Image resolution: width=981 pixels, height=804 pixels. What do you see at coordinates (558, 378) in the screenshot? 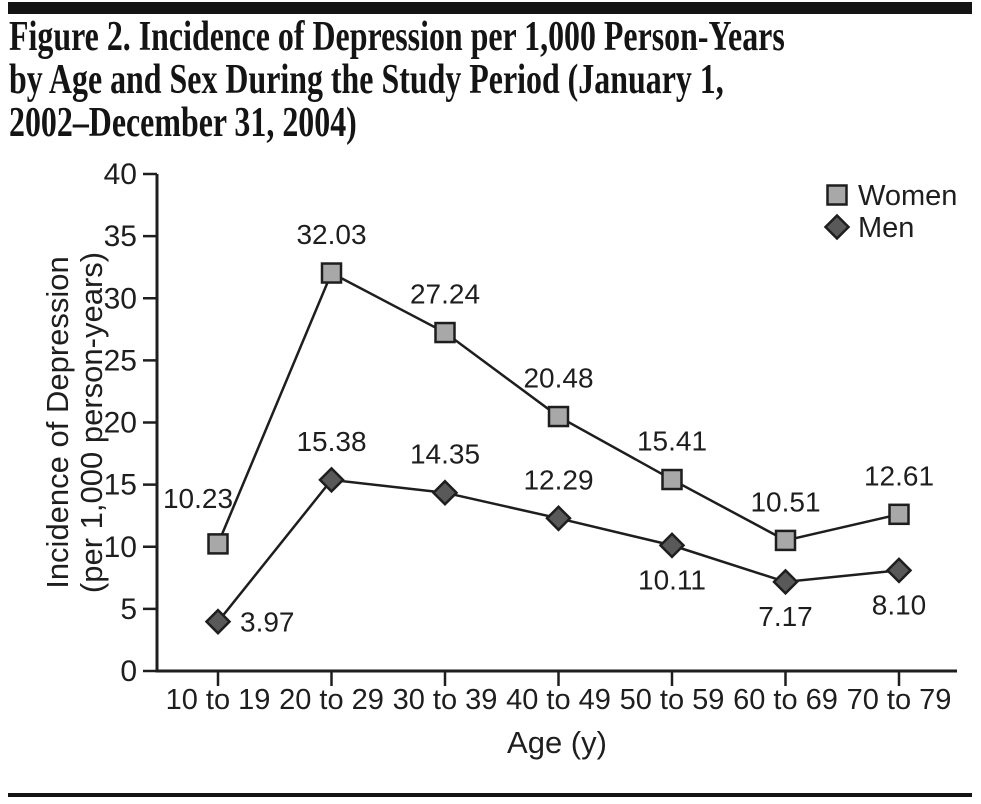
I see `women-data-label: 20.48` at bounding box center [558, 378].